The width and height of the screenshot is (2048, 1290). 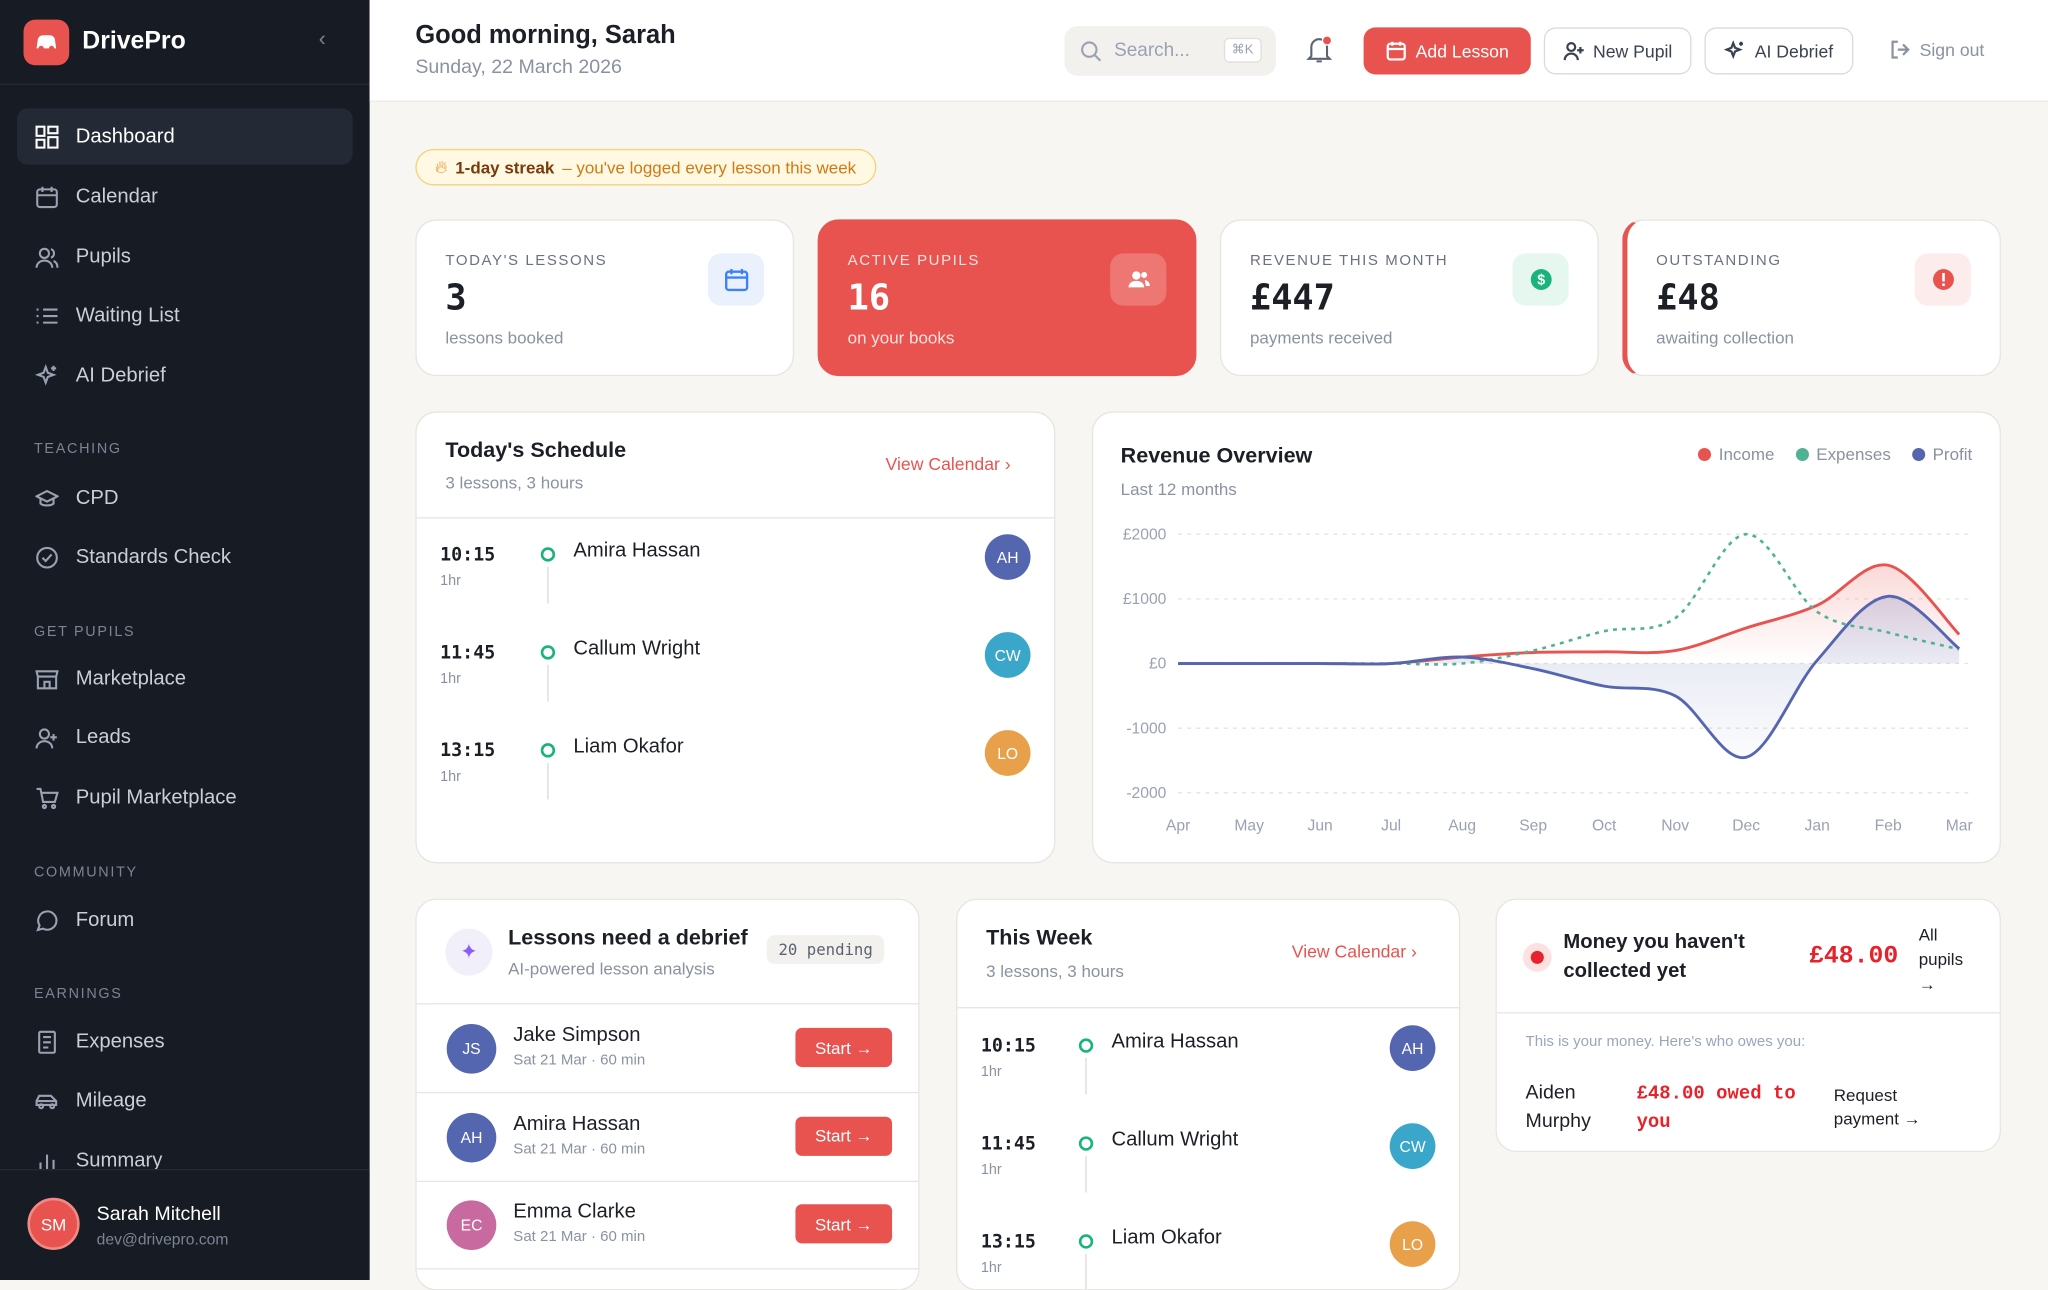 What do you see at coordinates (441, 166) in the screenshot?
I see `flame-icon: 🔥︎` at bounding box center [441, 166].